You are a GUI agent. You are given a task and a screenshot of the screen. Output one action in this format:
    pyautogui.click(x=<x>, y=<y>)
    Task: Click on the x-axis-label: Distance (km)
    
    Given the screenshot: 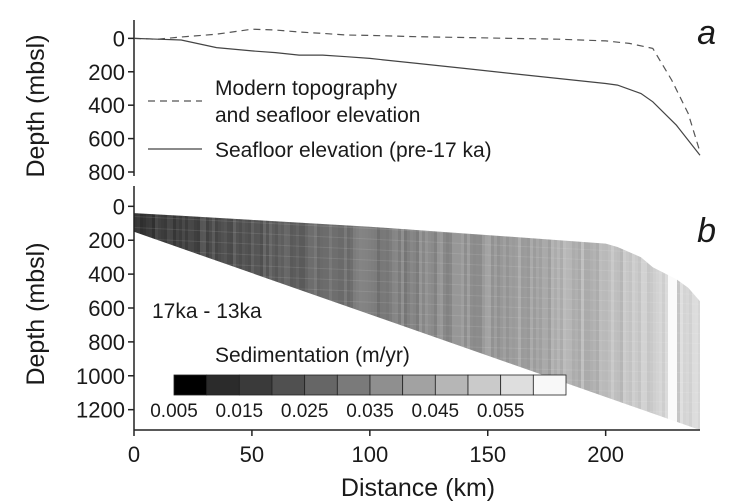 What is the action you would take?
    pyautogui.click(x=418, y=488)
    